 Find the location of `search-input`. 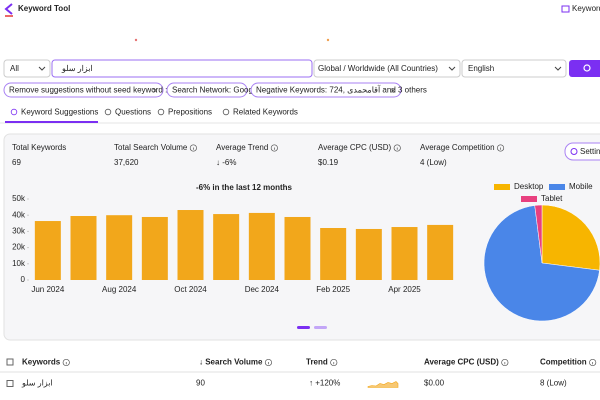

search-input is located at coordinates (182, 68).